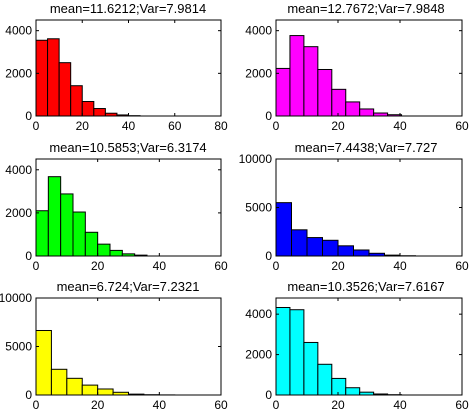 The image size is (474, 414). I want to click on histogram-panel-3-xtick-label: 60, so click(221, 266).